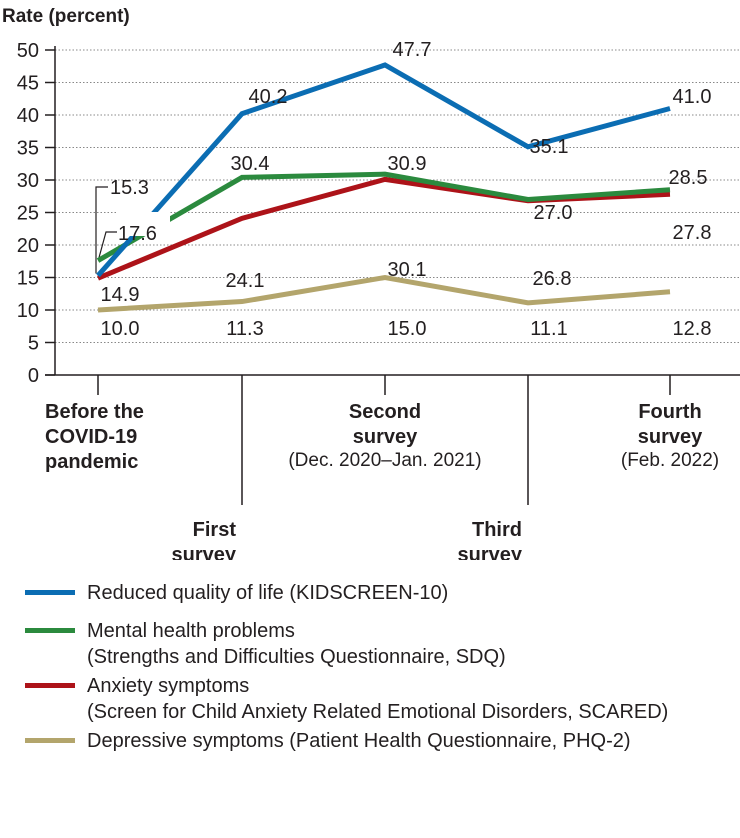  Describe the element at coordinates (28, 246) in the screenshot. I see `y-tick-label: 20` at that location.